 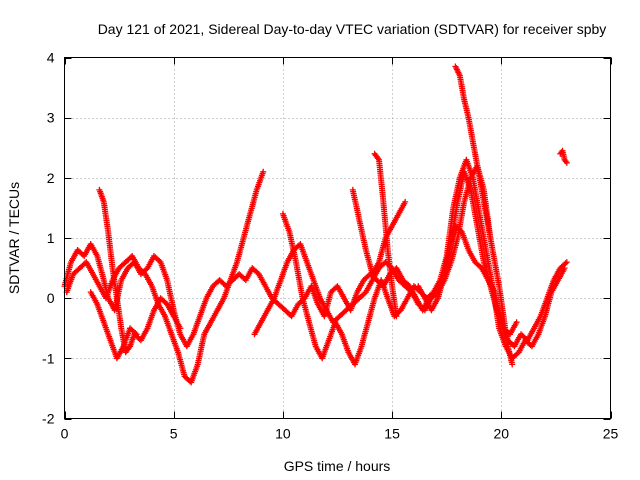 I want to click on y-axis-title: SDTVAR / TECUs, so click(x=14, y=238).